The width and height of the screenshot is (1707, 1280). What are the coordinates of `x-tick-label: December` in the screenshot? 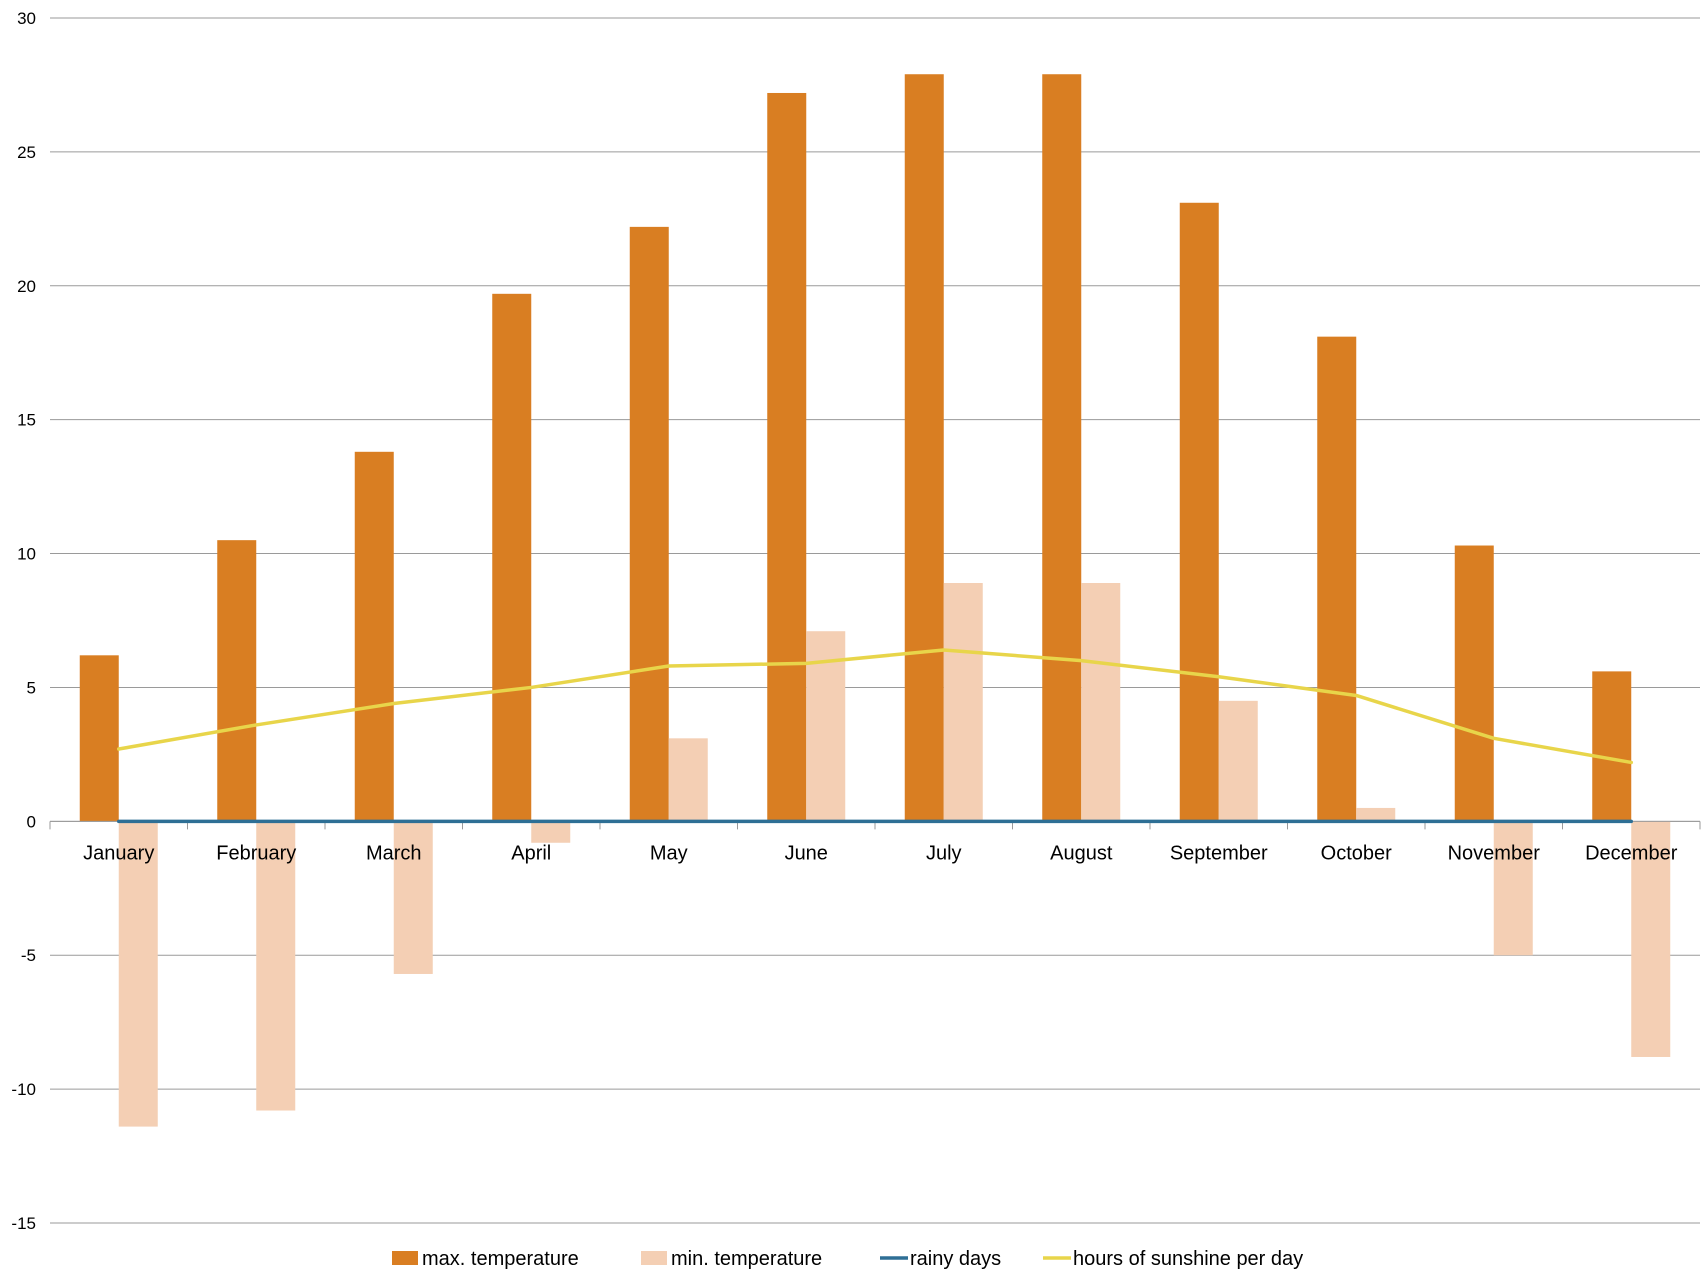 It's located at (1631, 853).